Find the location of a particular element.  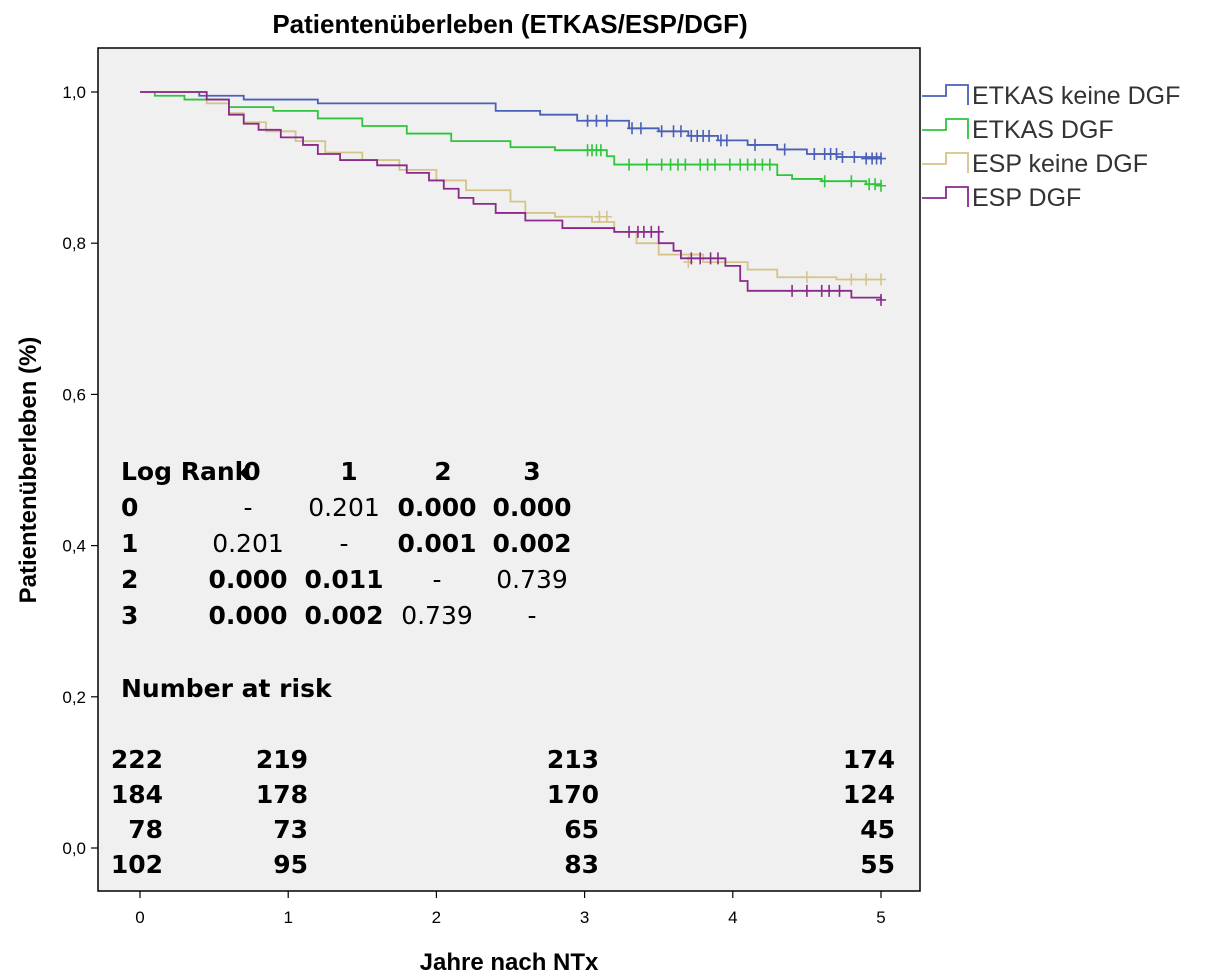

number-at-risk-cell: 83 is located at coordinates (581, 864).